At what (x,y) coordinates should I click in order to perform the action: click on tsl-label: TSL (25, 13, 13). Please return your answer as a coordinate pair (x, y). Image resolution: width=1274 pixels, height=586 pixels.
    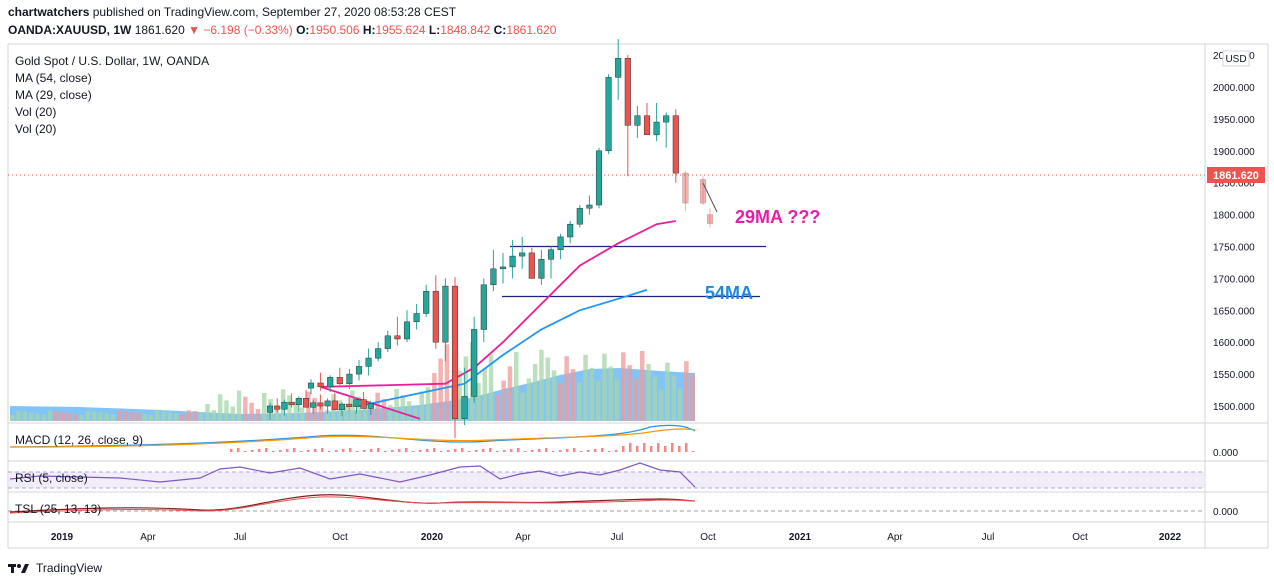
    Looking at the image, I should click on (58, 509).